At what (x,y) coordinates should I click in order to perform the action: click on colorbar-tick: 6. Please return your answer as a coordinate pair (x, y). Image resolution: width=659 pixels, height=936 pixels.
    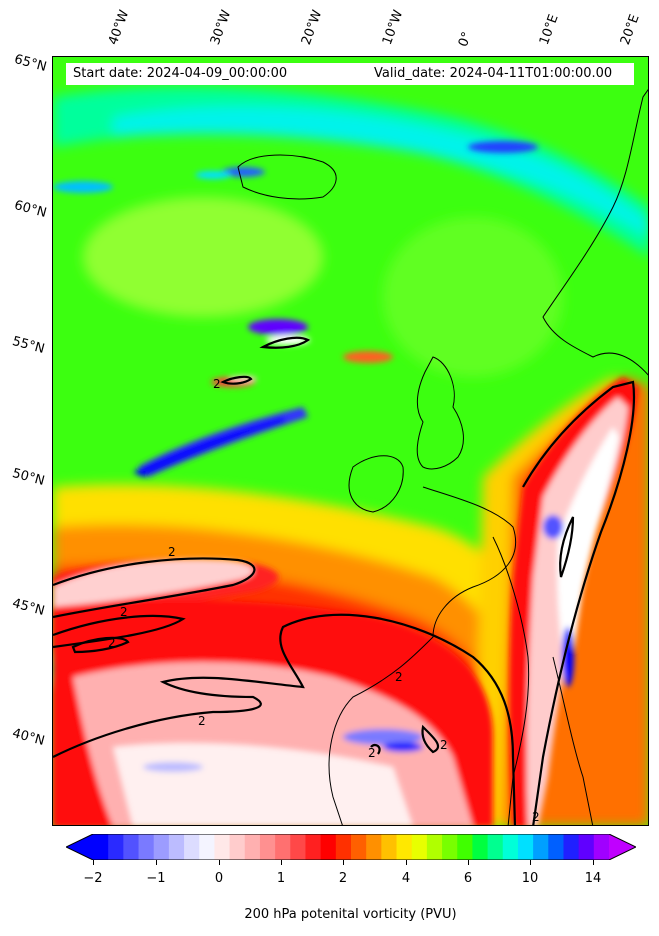
    Looking at the image, I should click on (468, 878).